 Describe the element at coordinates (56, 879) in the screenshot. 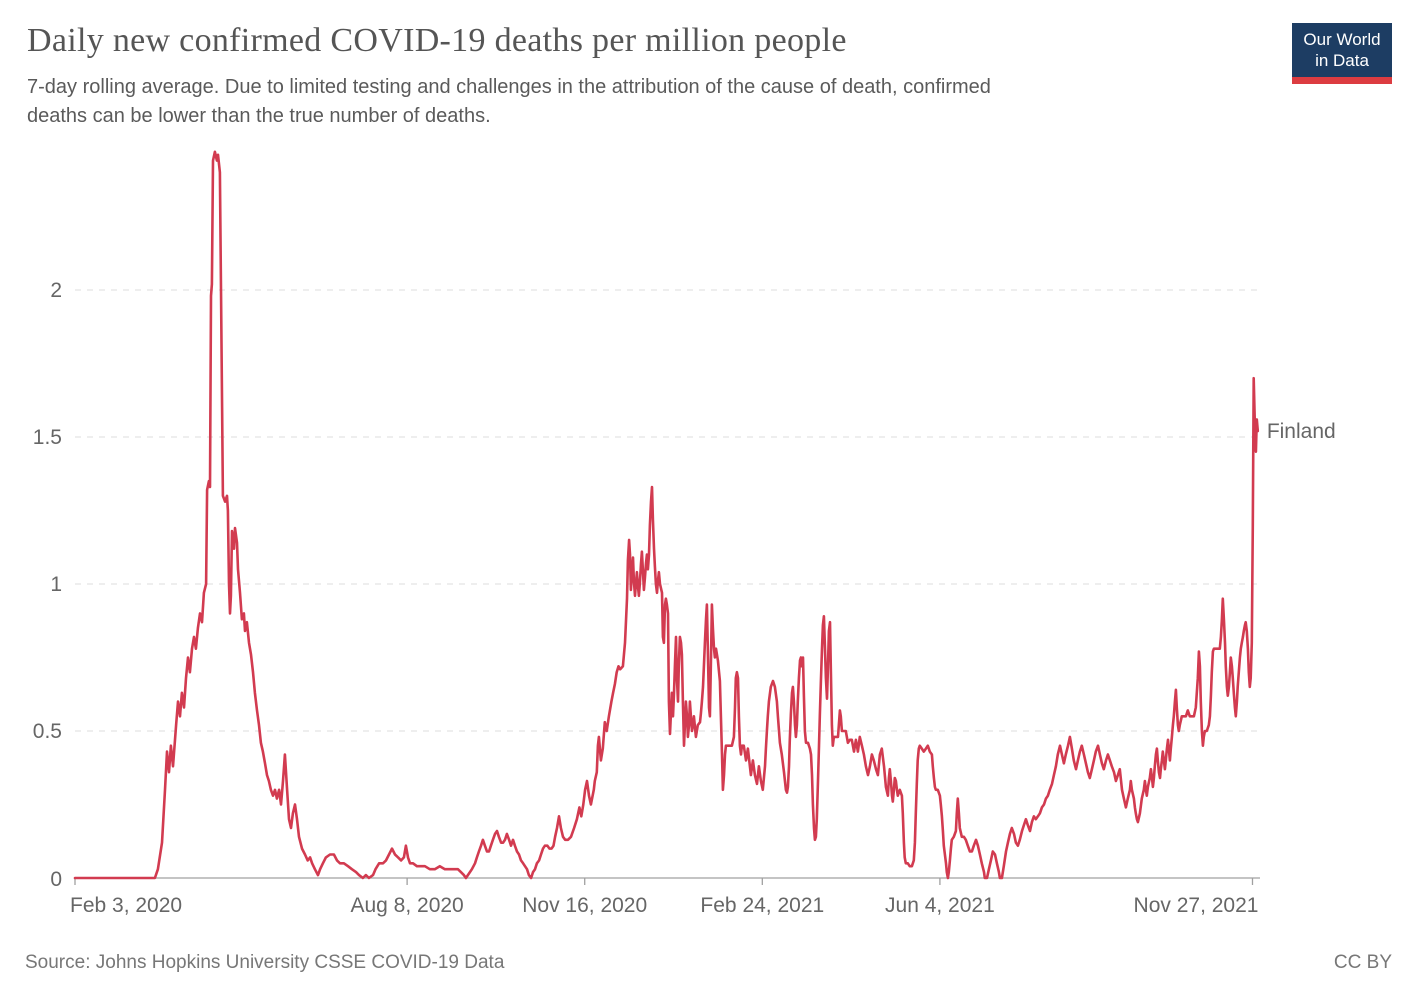

I see `y-tick-label: 0` at that location.